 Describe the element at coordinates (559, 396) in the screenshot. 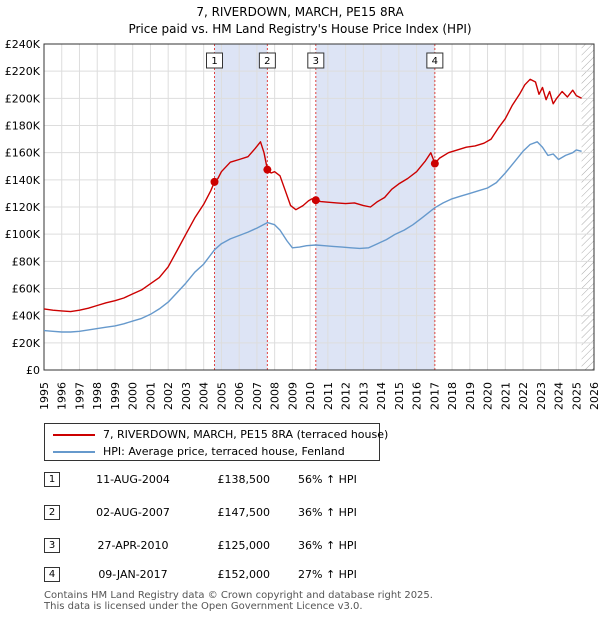

I see `x-tick-label: 2024` at that location.